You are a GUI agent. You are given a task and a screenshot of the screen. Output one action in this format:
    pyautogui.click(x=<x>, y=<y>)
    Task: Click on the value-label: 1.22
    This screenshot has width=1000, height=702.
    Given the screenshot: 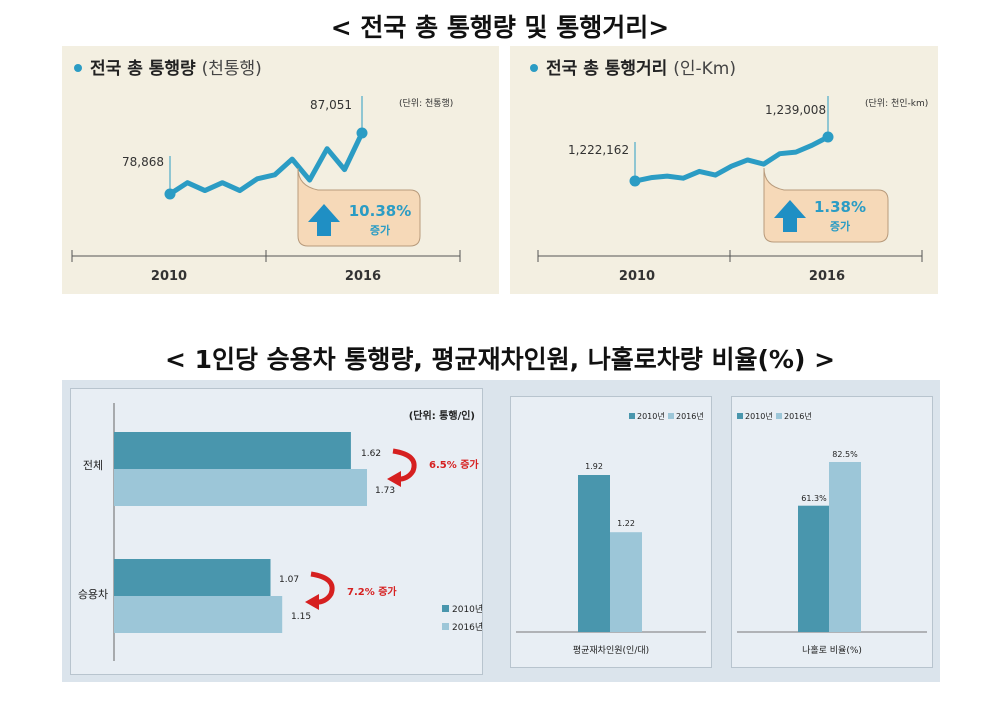 What is the action you would take?
    pyautogui.click(x=626, y=523)
    